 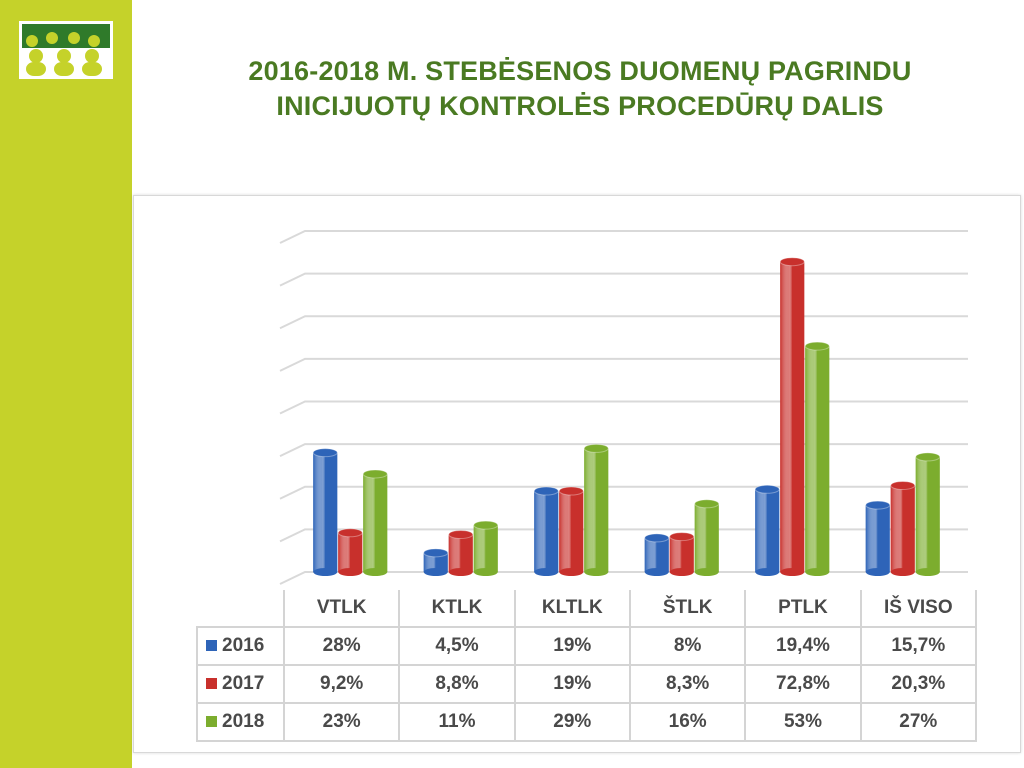 I want to click on data-label-2018-ŠTLK: 16%, so click(x=687, y=722).